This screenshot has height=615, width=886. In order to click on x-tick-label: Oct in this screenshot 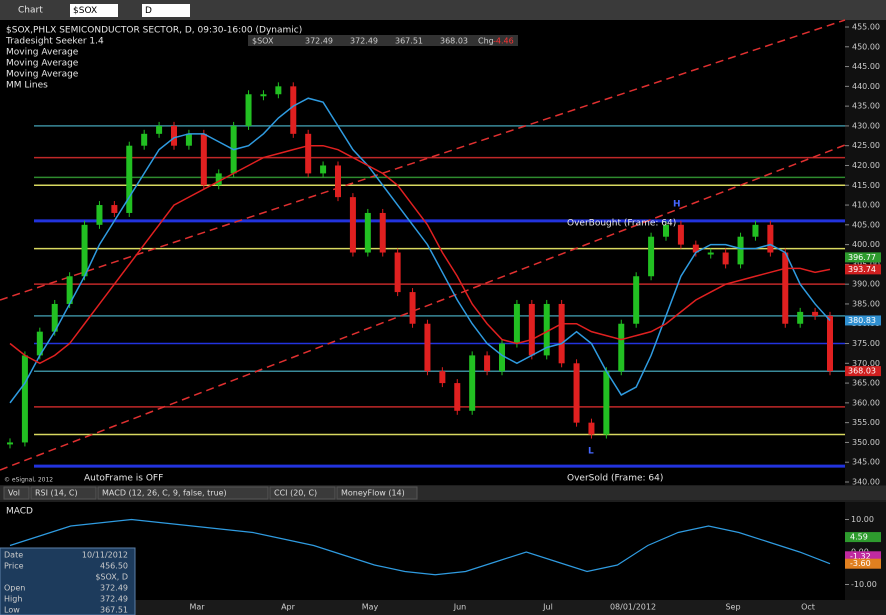, I will do `click(808, 607)`.